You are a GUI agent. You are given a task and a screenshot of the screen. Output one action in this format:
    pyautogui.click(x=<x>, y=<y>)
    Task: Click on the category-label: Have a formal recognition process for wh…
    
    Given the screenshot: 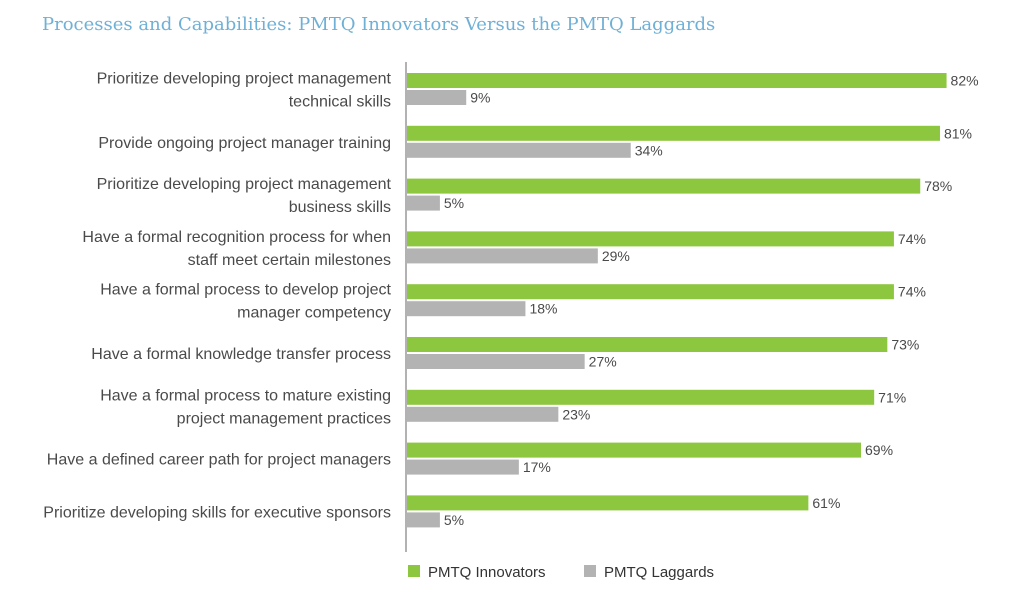 What is the action you would take?
    pyautogui.click(x=236, y=237)
    